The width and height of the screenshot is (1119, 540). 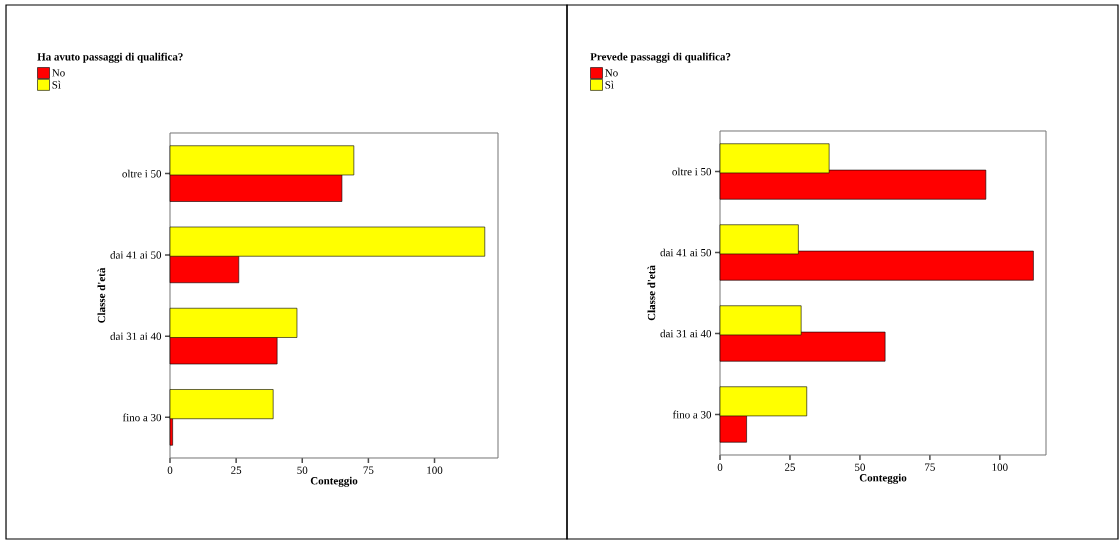 What do you see at coordinates (110, 57) in the screenshot?
I see `legend-title: Ha avuto passaggi di qualifica?` at bounding box center [110, 57].